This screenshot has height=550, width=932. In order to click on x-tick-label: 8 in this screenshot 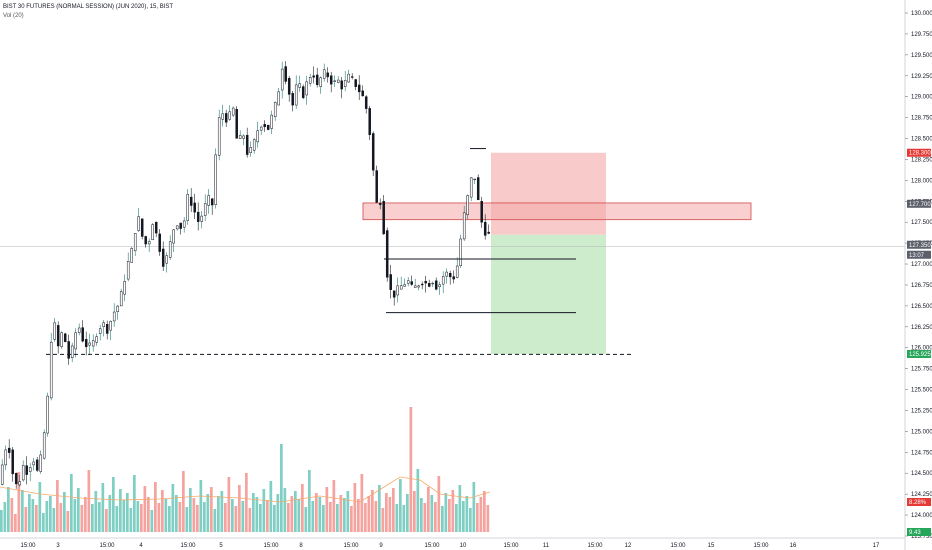, I will do `click(301, 546)`.